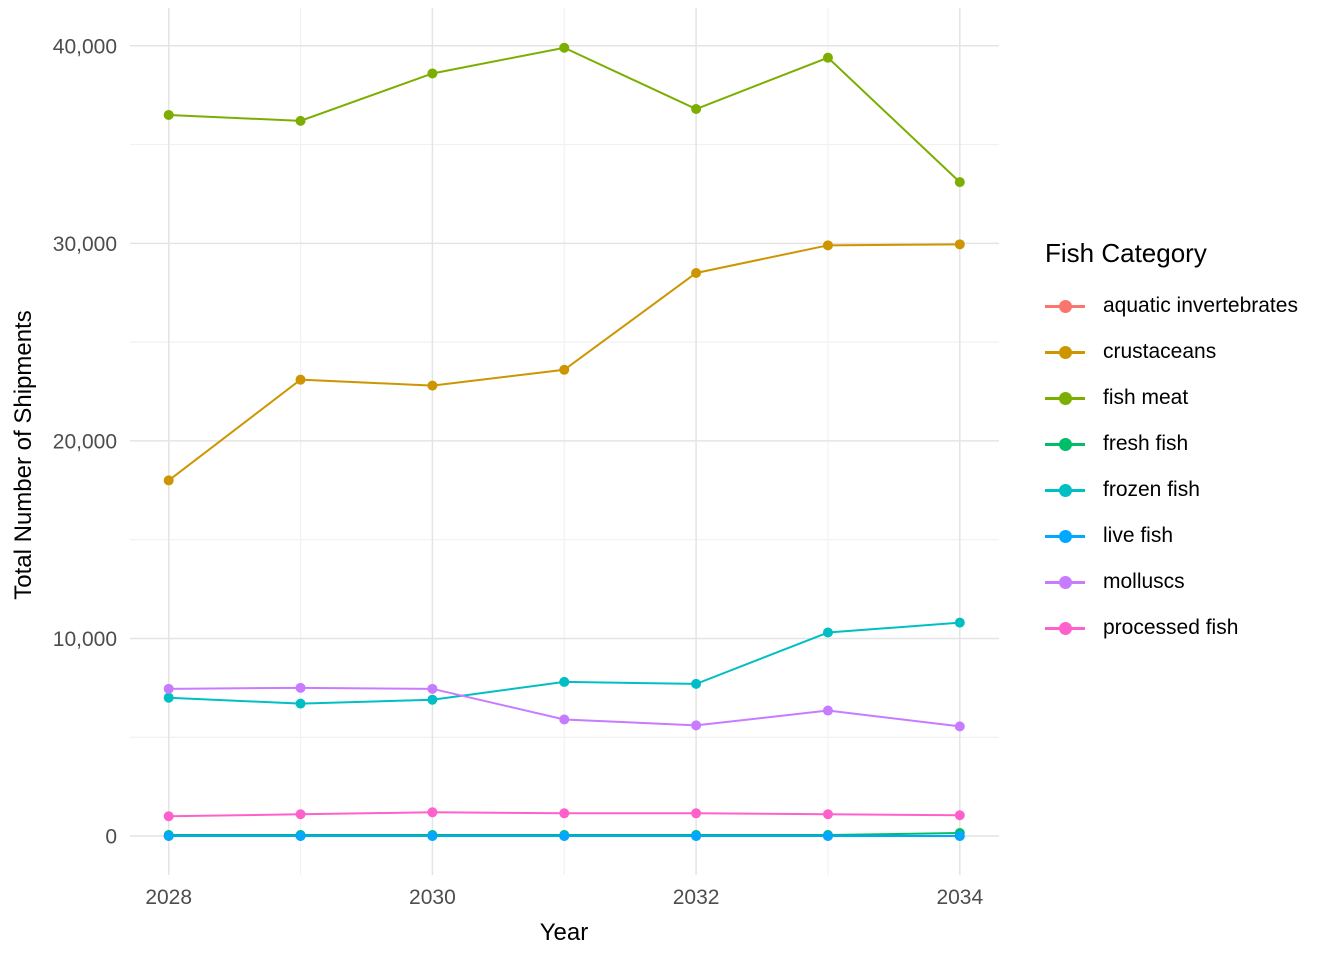 This screenshot has height=960, width=1344. I want to click on legend-key-fresh-fish-icon, so click(1065, 444).